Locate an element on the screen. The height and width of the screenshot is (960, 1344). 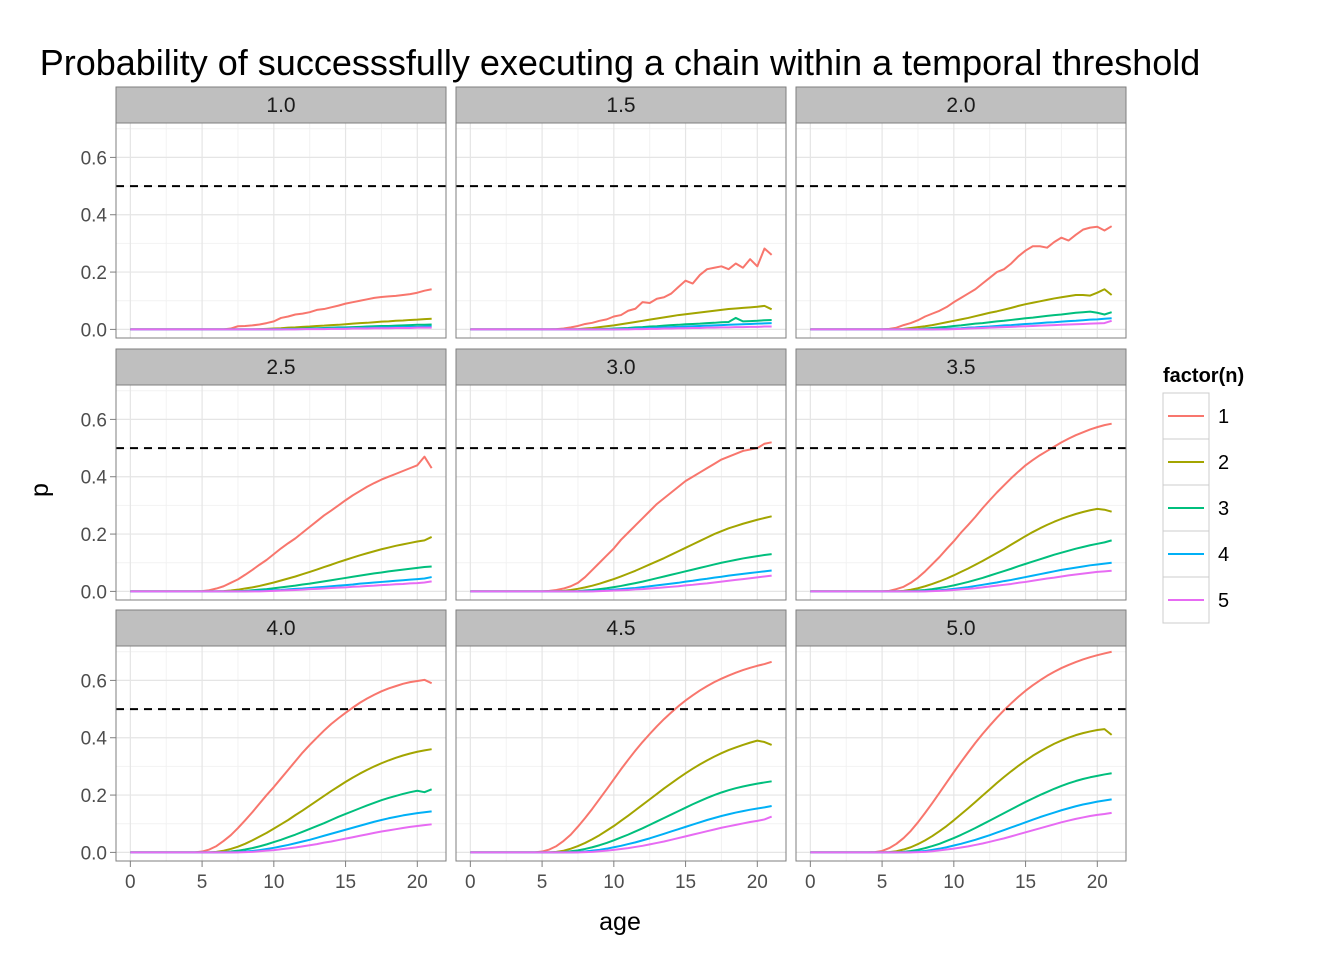
facet-panel: 2.0 is located at coordinates (961, 212).